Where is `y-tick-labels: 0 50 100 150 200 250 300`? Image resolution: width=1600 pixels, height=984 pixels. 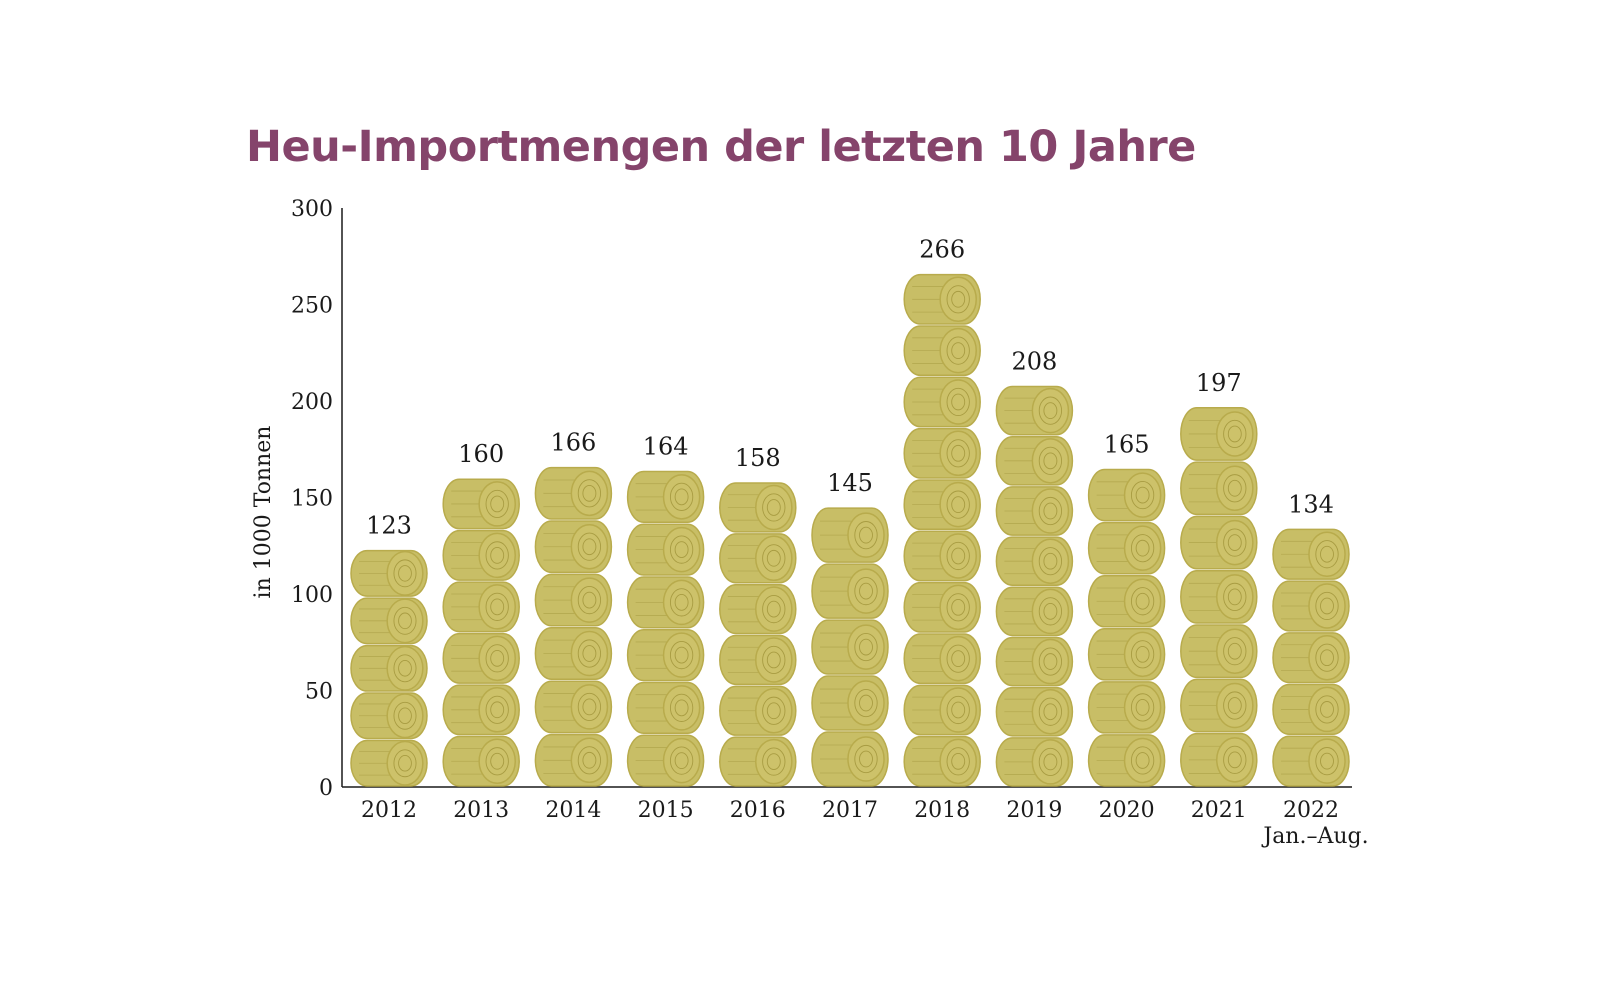 y-tick-labels: 0 50 100 150 200 250 300 is located at coordinates (312, 499).